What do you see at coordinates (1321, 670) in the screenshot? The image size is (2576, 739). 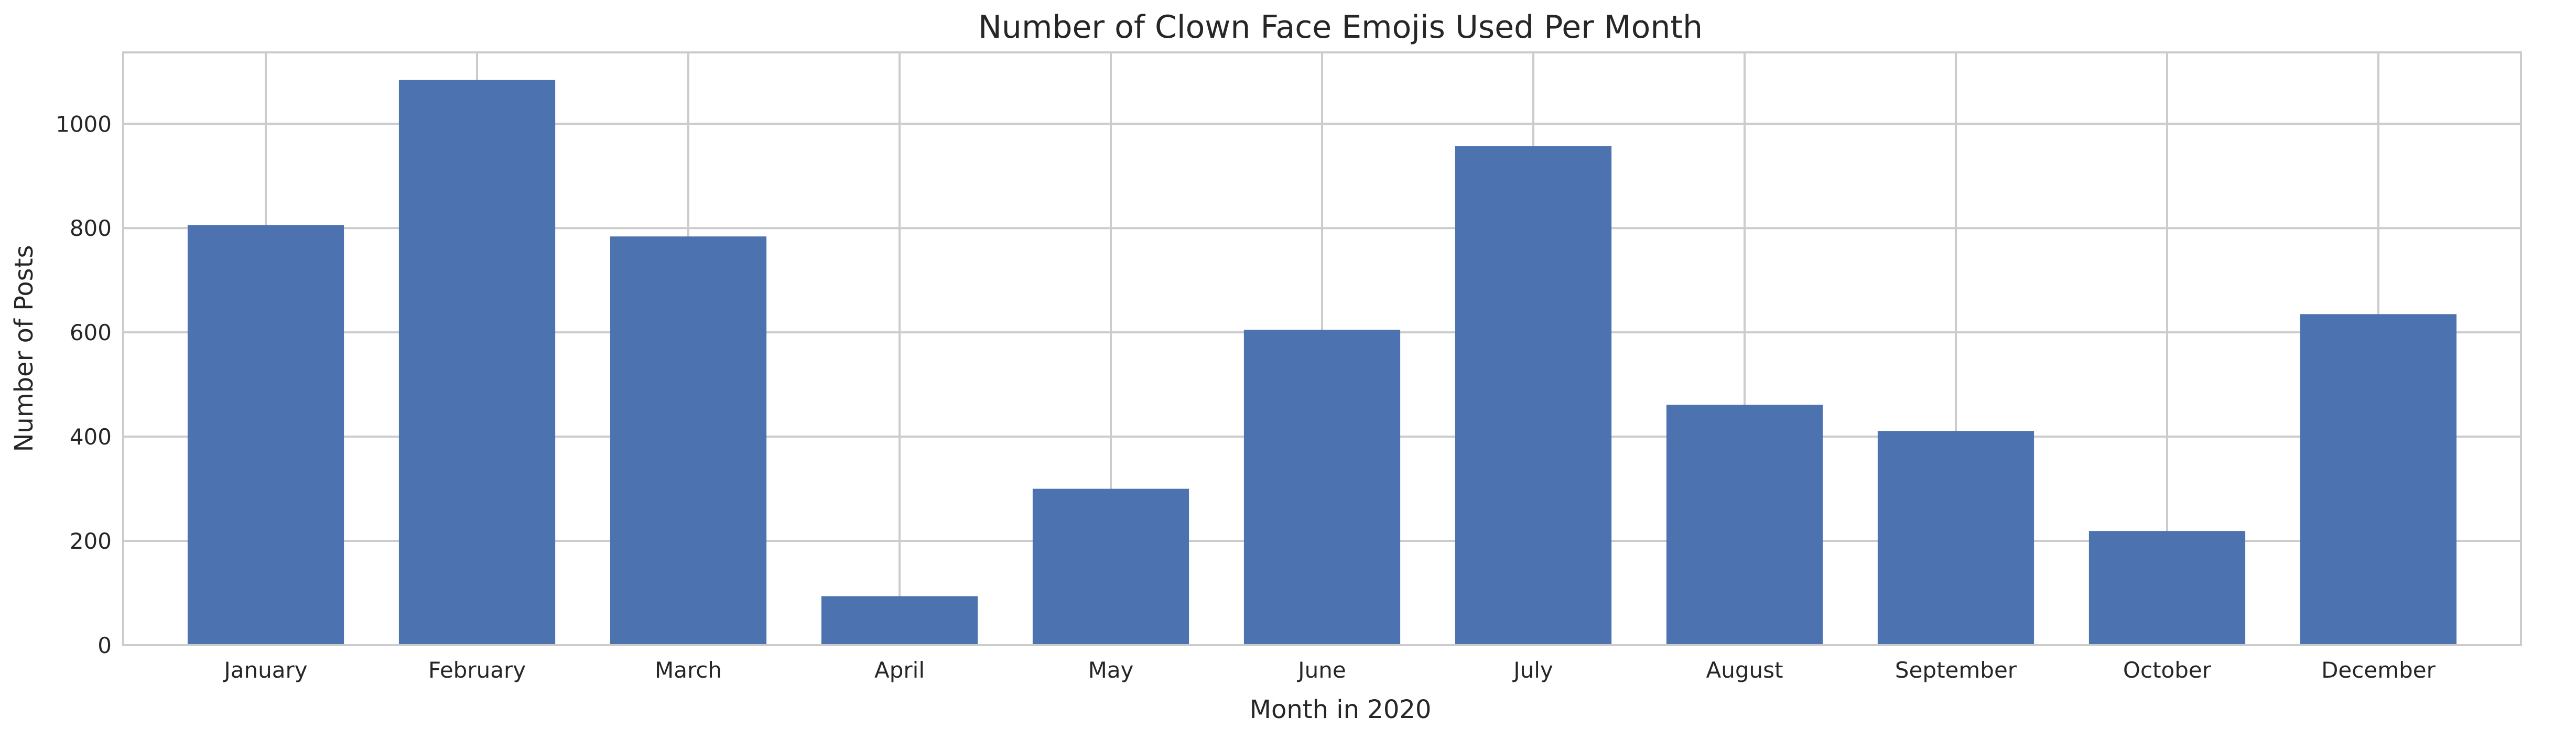 I see `x-tick-label: June` at bounding box center [1321, 670].